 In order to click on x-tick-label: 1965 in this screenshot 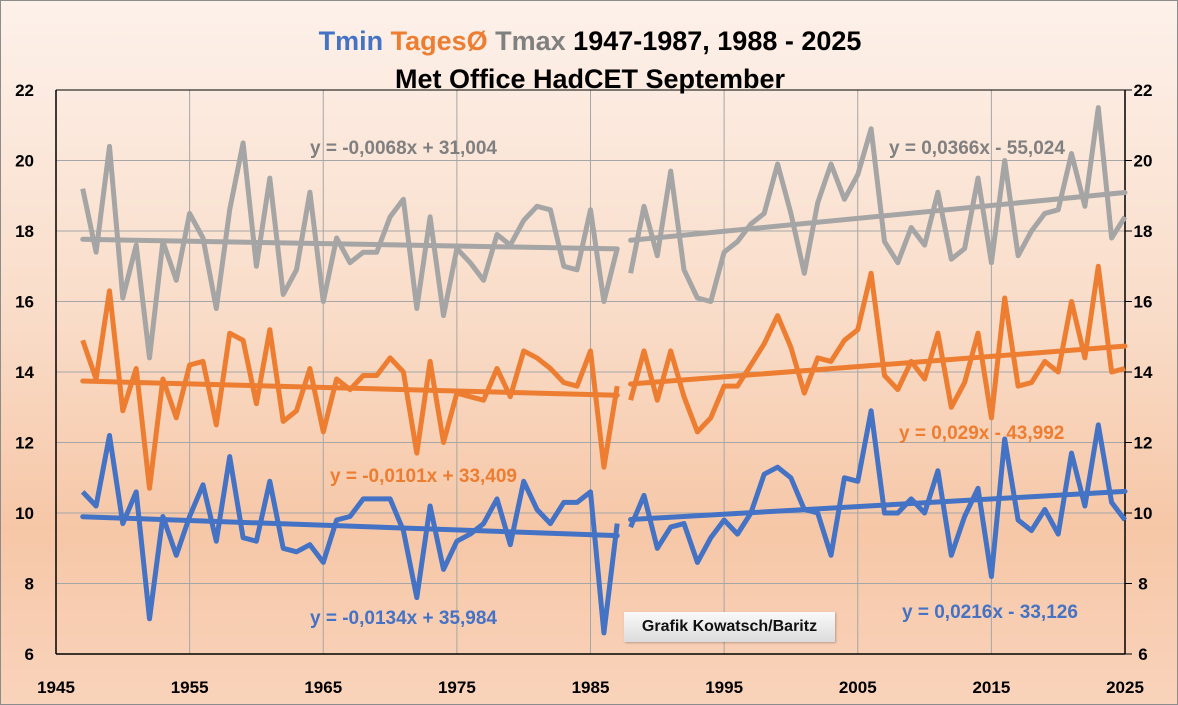, I will do `click(323, 687)`.